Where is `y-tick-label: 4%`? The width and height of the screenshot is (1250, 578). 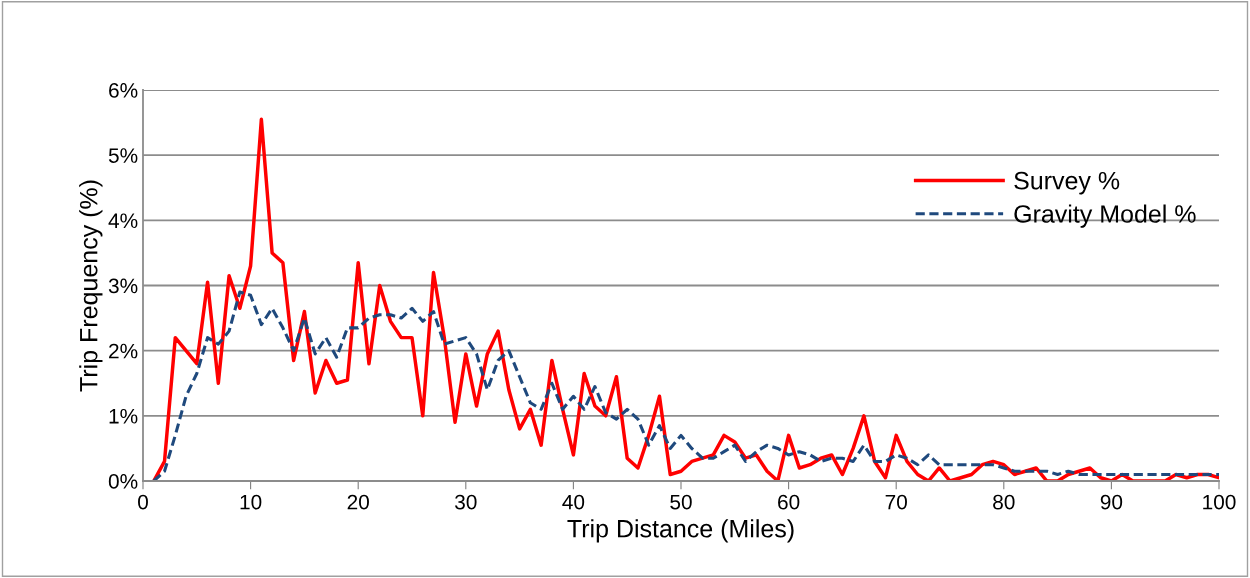 y-tick-label: 4% is located at coordinates (123, 221).